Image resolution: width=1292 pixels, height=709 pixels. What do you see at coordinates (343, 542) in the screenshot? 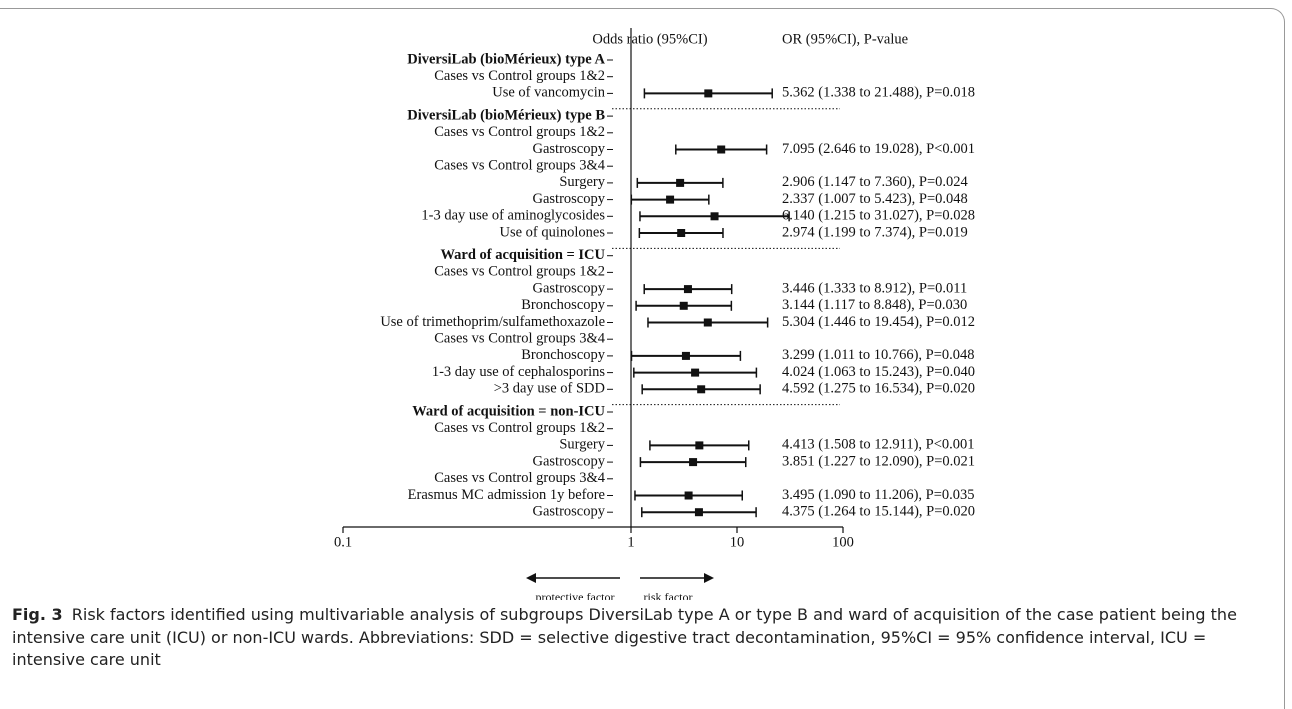
I see `x-tick-label: 0.1` at bounding box center [343, 542].